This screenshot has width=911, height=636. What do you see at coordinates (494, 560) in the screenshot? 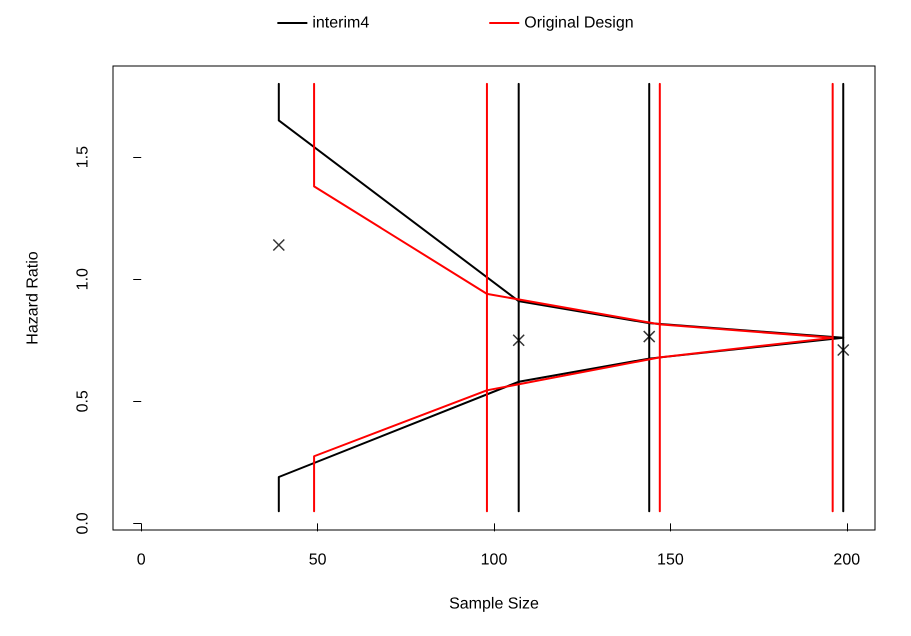
I see `x-tick-label: 100` at bounding box center [494, 560].